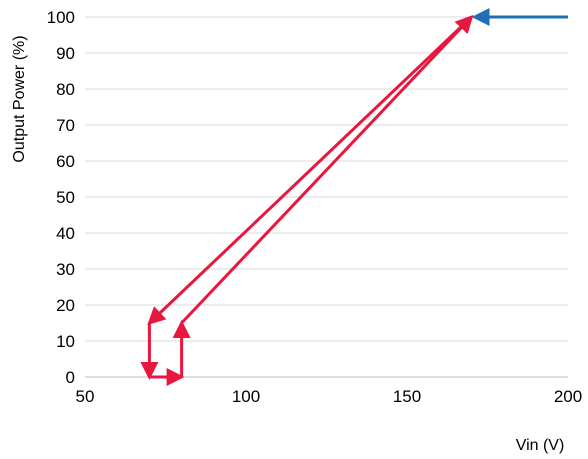 Image resolution: width=588 pixels, height=459 pixels. I want to click on y-tick-label-20: 20, so click(65, 305).